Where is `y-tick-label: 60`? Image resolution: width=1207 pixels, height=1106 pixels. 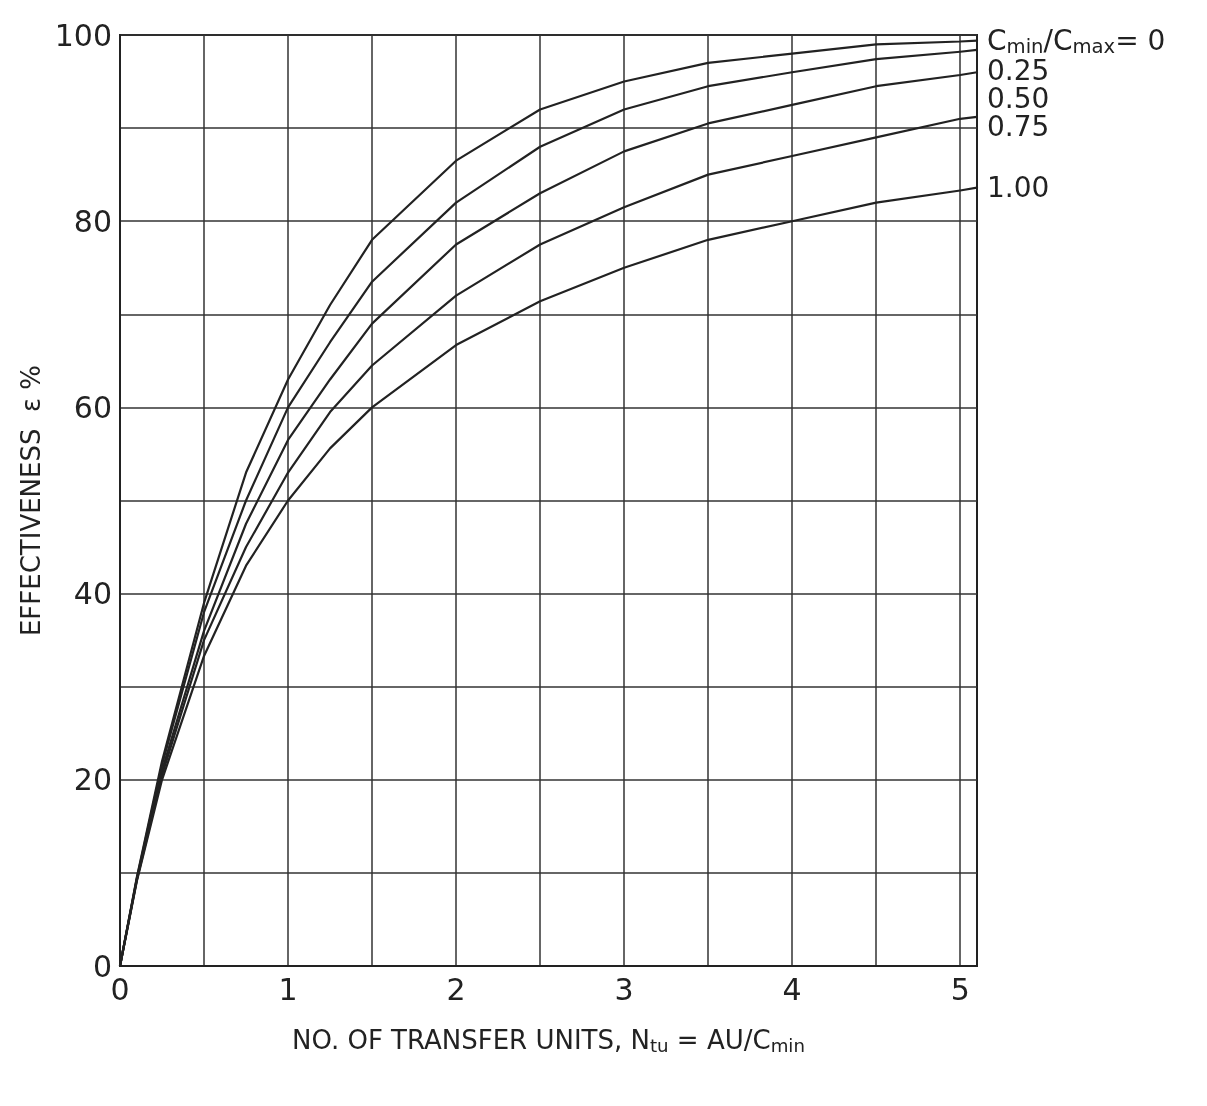 y-tick-label: 60 is located at coordinates (92, 407).